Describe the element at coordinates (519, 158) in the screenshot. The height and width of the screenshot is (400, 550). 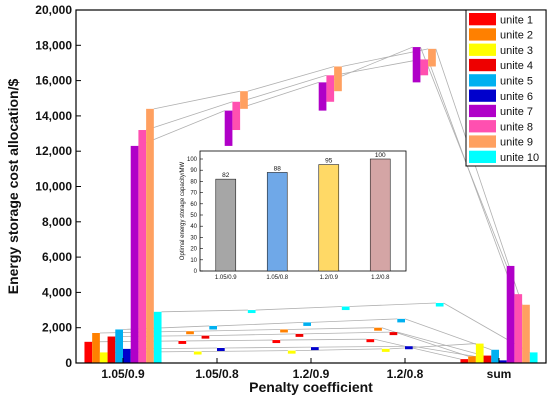
I see `legend-label: unite 10` at that location.